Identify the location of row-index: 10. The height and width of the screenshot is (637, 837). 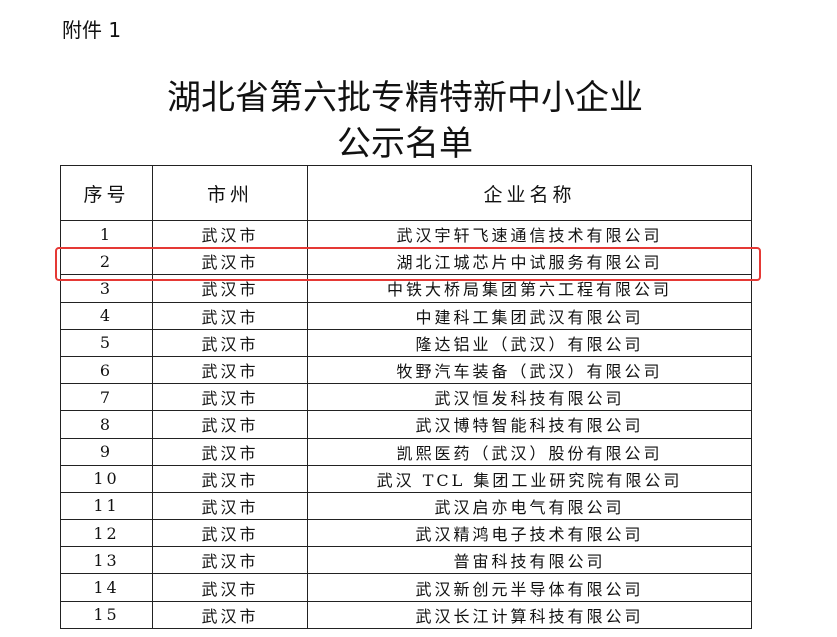
(106, 478).